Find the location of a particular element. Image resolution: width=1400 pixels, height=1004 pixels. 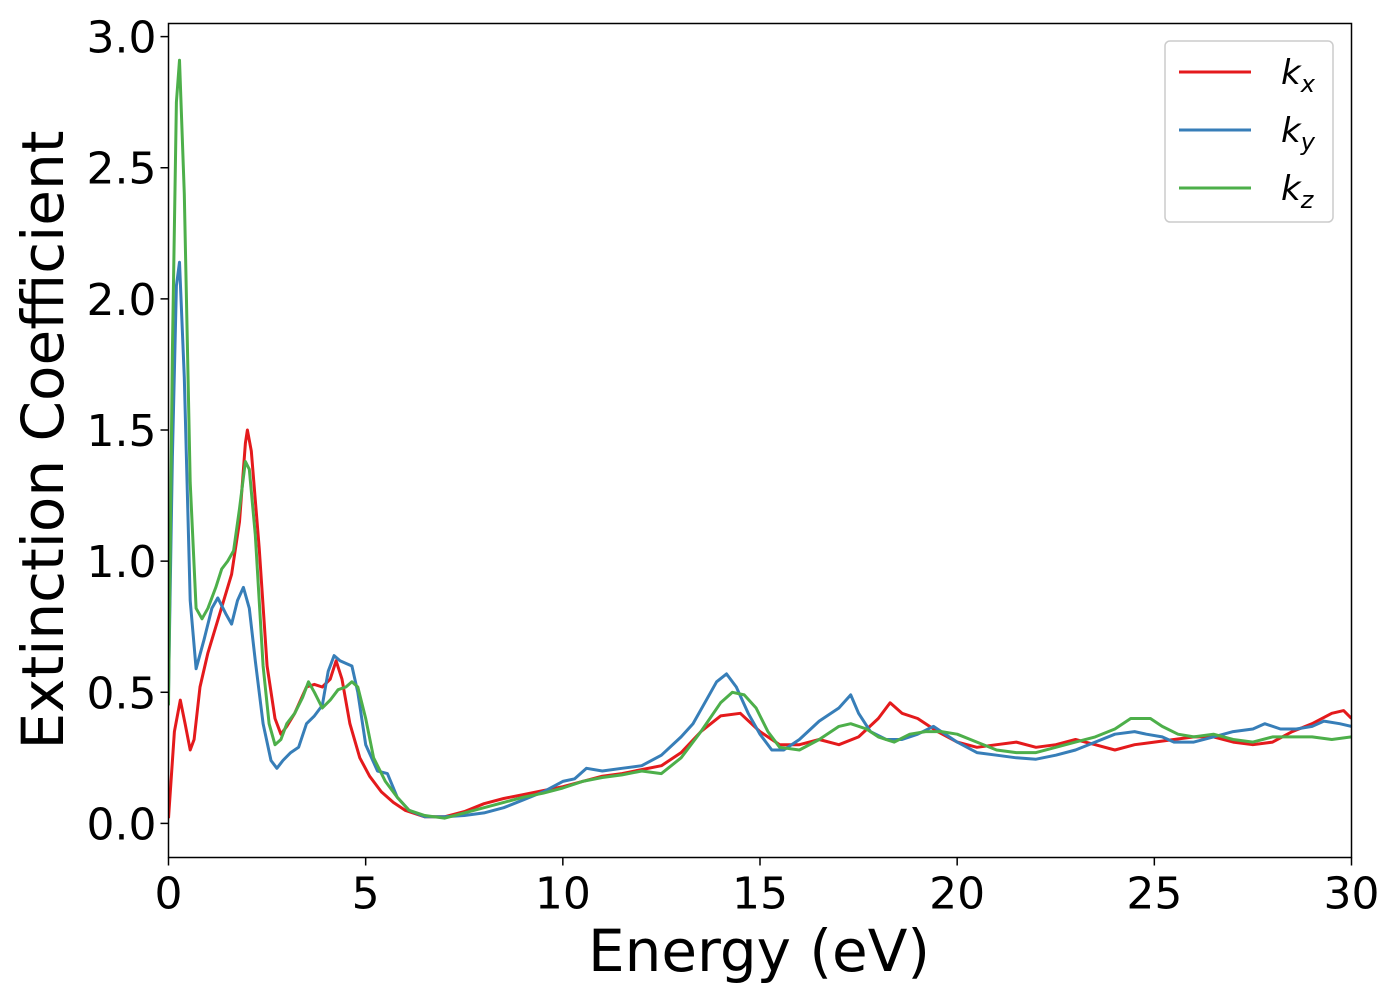

y-tick-label: 1.5 is located at coordinates (122, 431).